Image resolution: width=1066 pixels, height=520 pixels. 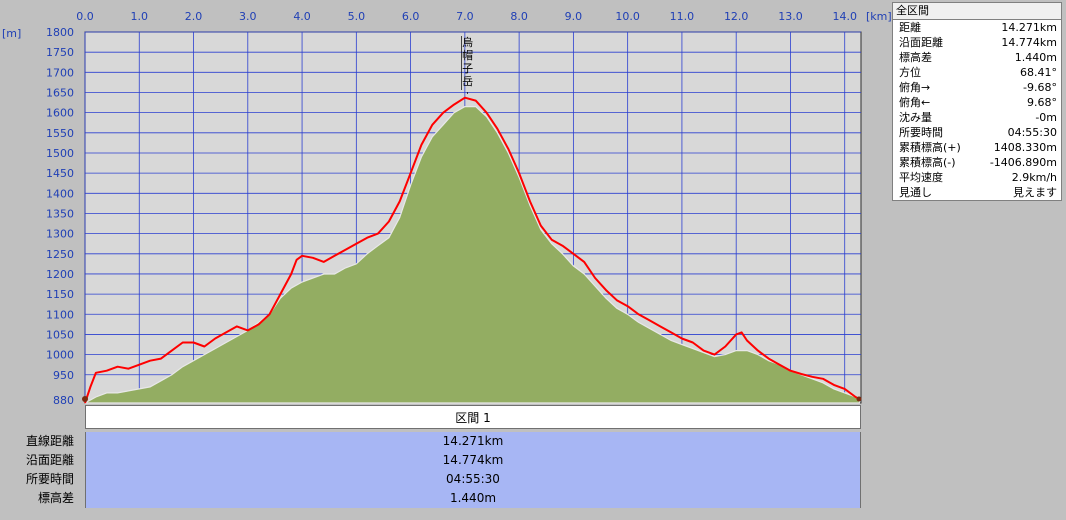 What do you see at coordinates (60, 153) in the screenshot?
I see `y-tick-label: 1500` at bounding box center [60, 153].